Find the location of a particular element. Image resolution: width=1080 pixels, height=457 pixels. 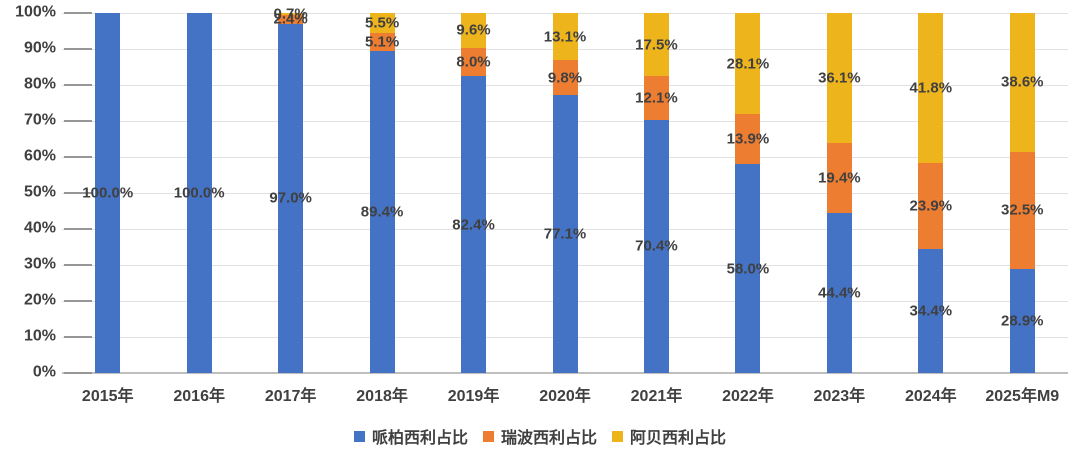

data-label: 32.5% is located at coordinates (1022, 210).